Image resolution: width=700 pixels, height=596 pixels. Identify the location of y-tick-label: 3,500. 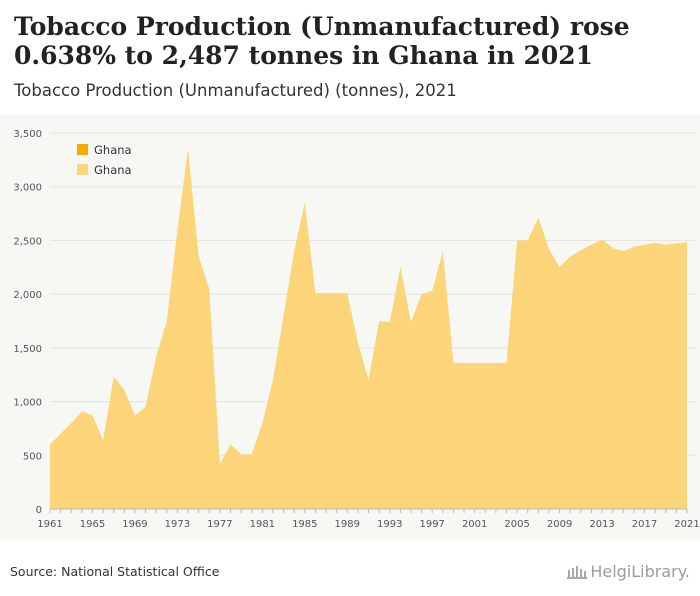
(27, 134).